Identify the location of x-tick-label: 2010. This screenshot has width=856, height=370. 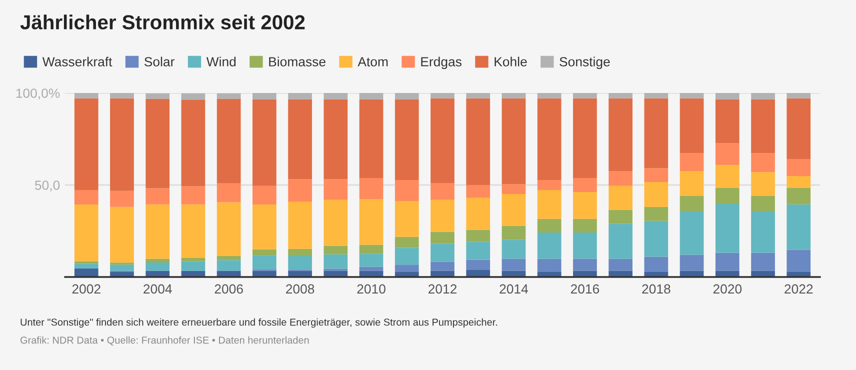
(371, 289).